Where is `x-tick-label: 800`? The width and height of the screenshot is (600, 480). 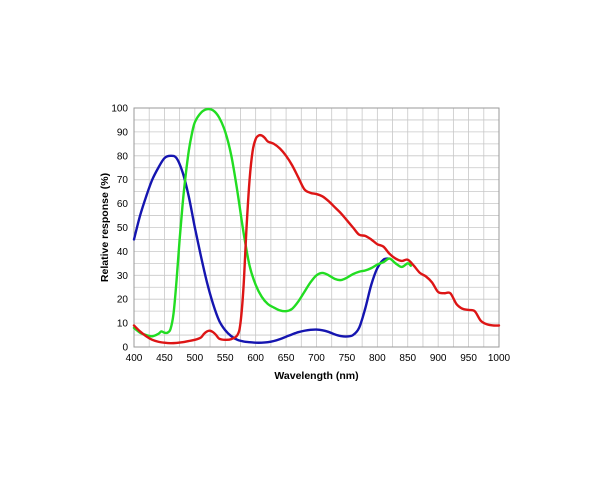 x-tick-label: 800 is located at coordinates (377, 358).